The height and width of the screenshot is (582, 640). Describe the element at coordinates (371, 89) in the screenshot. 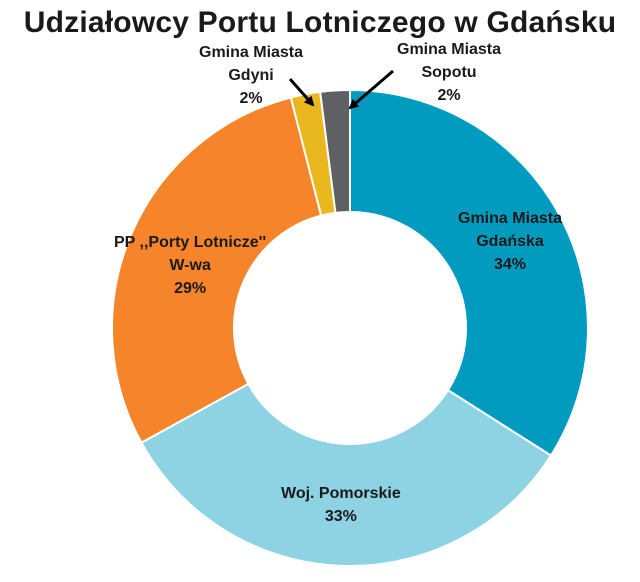

I see `leader-arrow-sopot` at that location.